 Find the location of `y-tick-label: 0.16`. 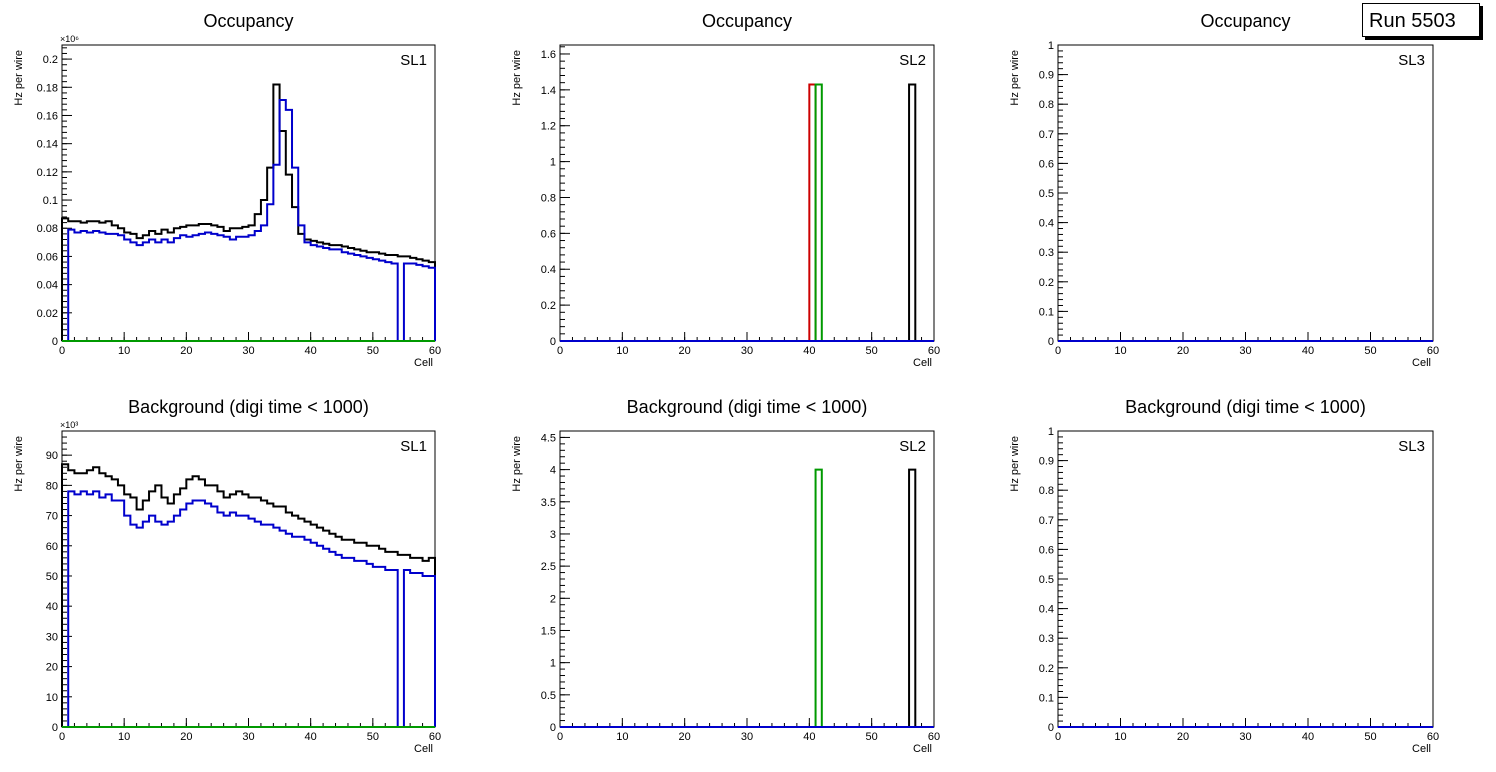

y-tick-label: 0.16 is located at coordinates (47, 116).